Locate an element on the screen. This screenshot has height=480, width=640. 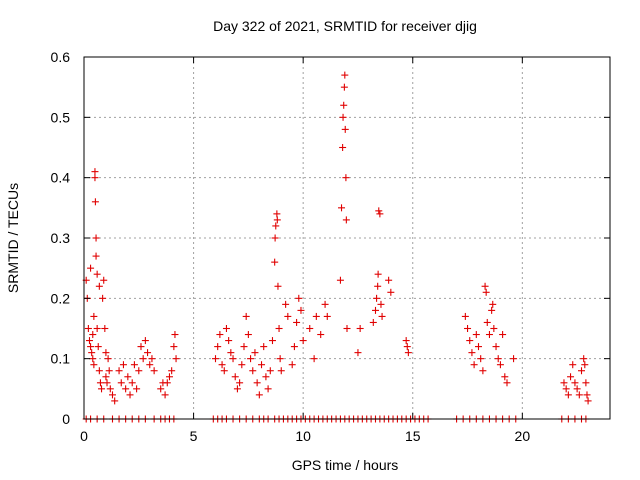
y-tick-label: 0.5 is located at coordinates (61, 117).